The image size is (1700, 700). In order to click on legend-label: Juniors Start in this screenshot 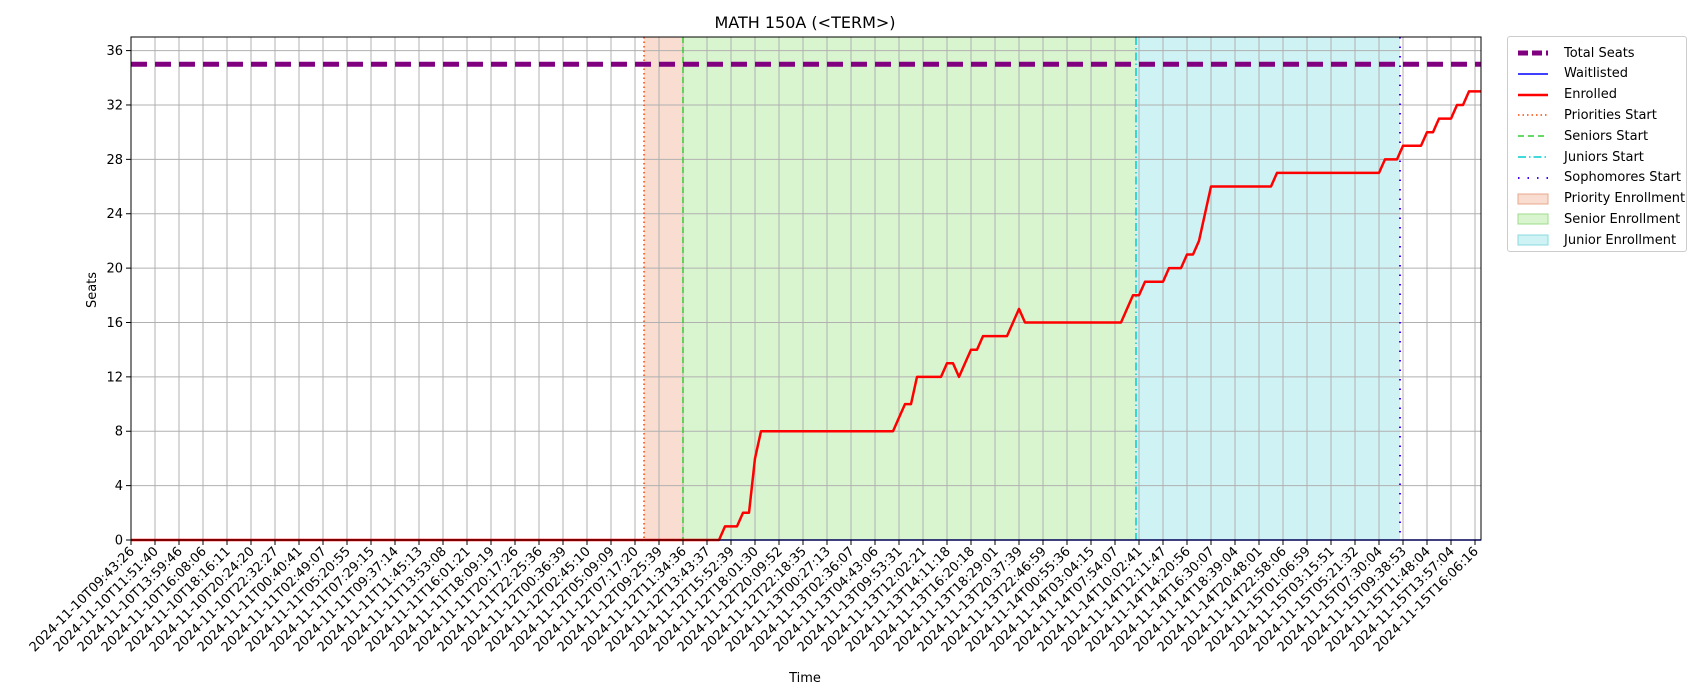, I will do `click(1604, 157)`.